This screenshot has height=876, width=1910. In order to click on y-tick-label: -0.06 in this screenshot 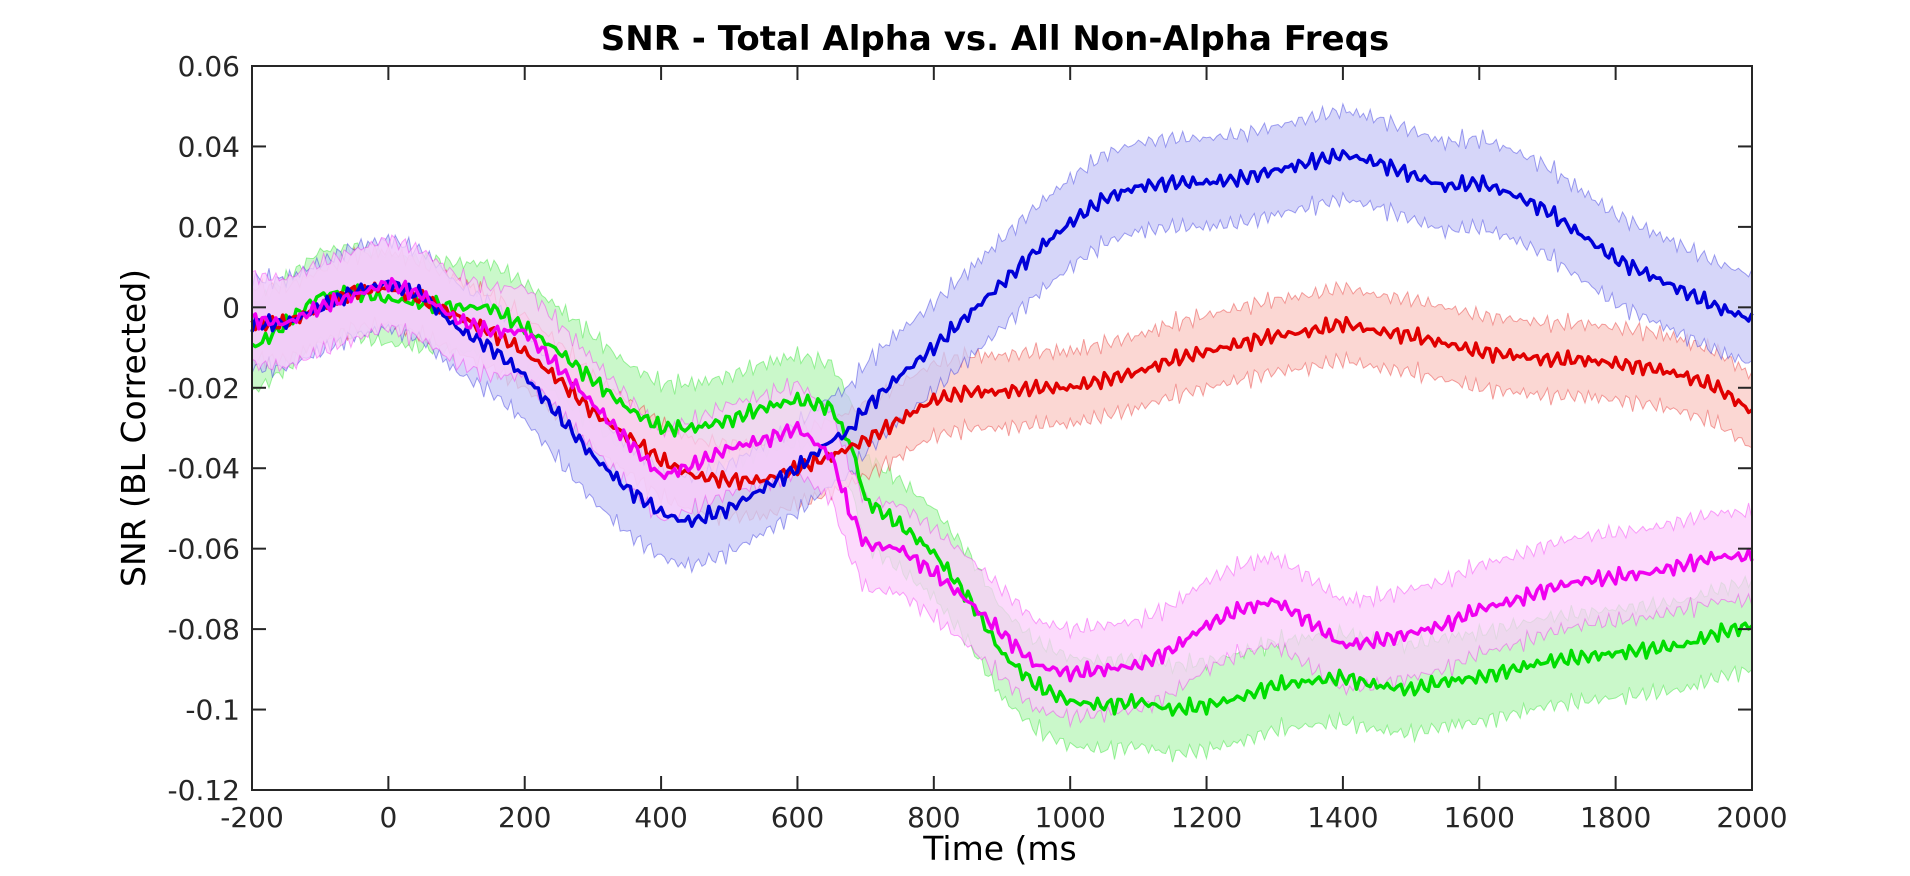, I will do `click(204, 549)`.